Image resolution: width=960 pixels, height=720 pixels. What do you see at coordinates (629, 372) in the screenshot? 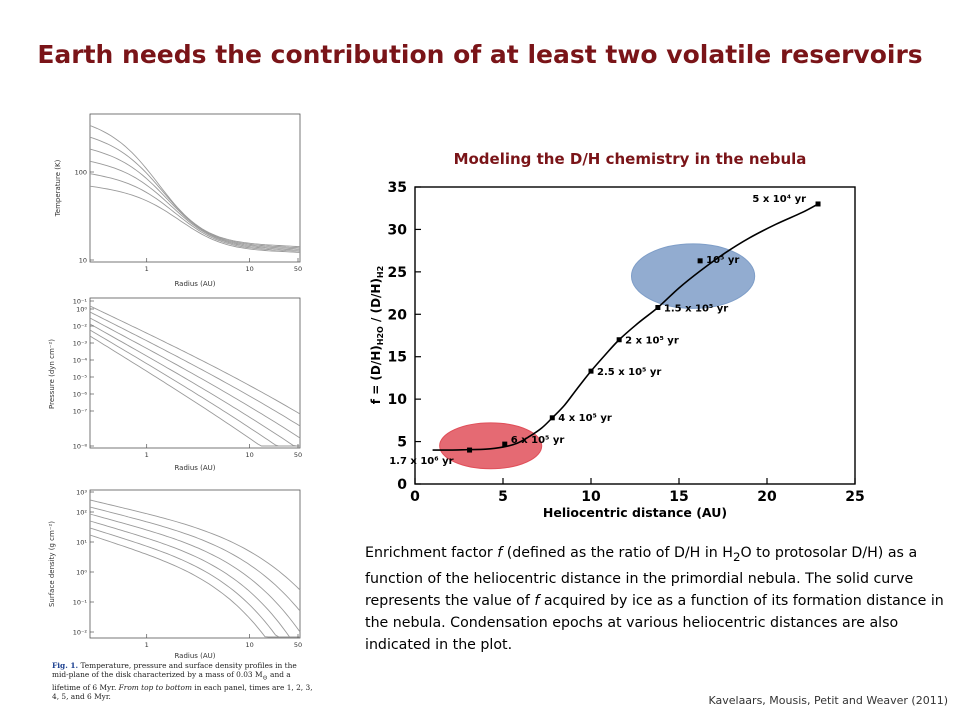
I see `epoch-label: 2.5 x 10⁵ yr` at bounding box center [629, 372].